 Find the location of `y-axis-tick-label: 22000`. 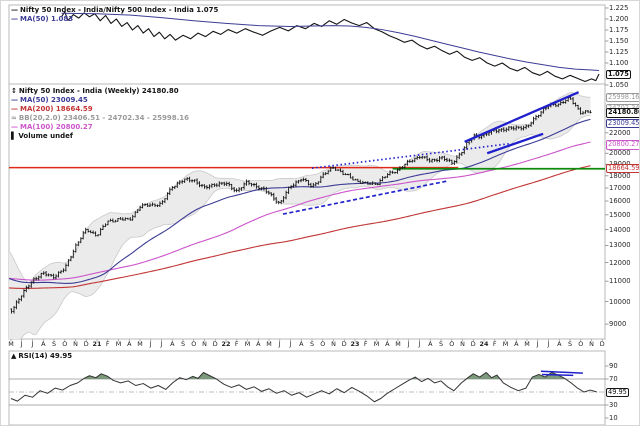

y-axis-tick-label: 22000 is located at coordinates (620, 132).